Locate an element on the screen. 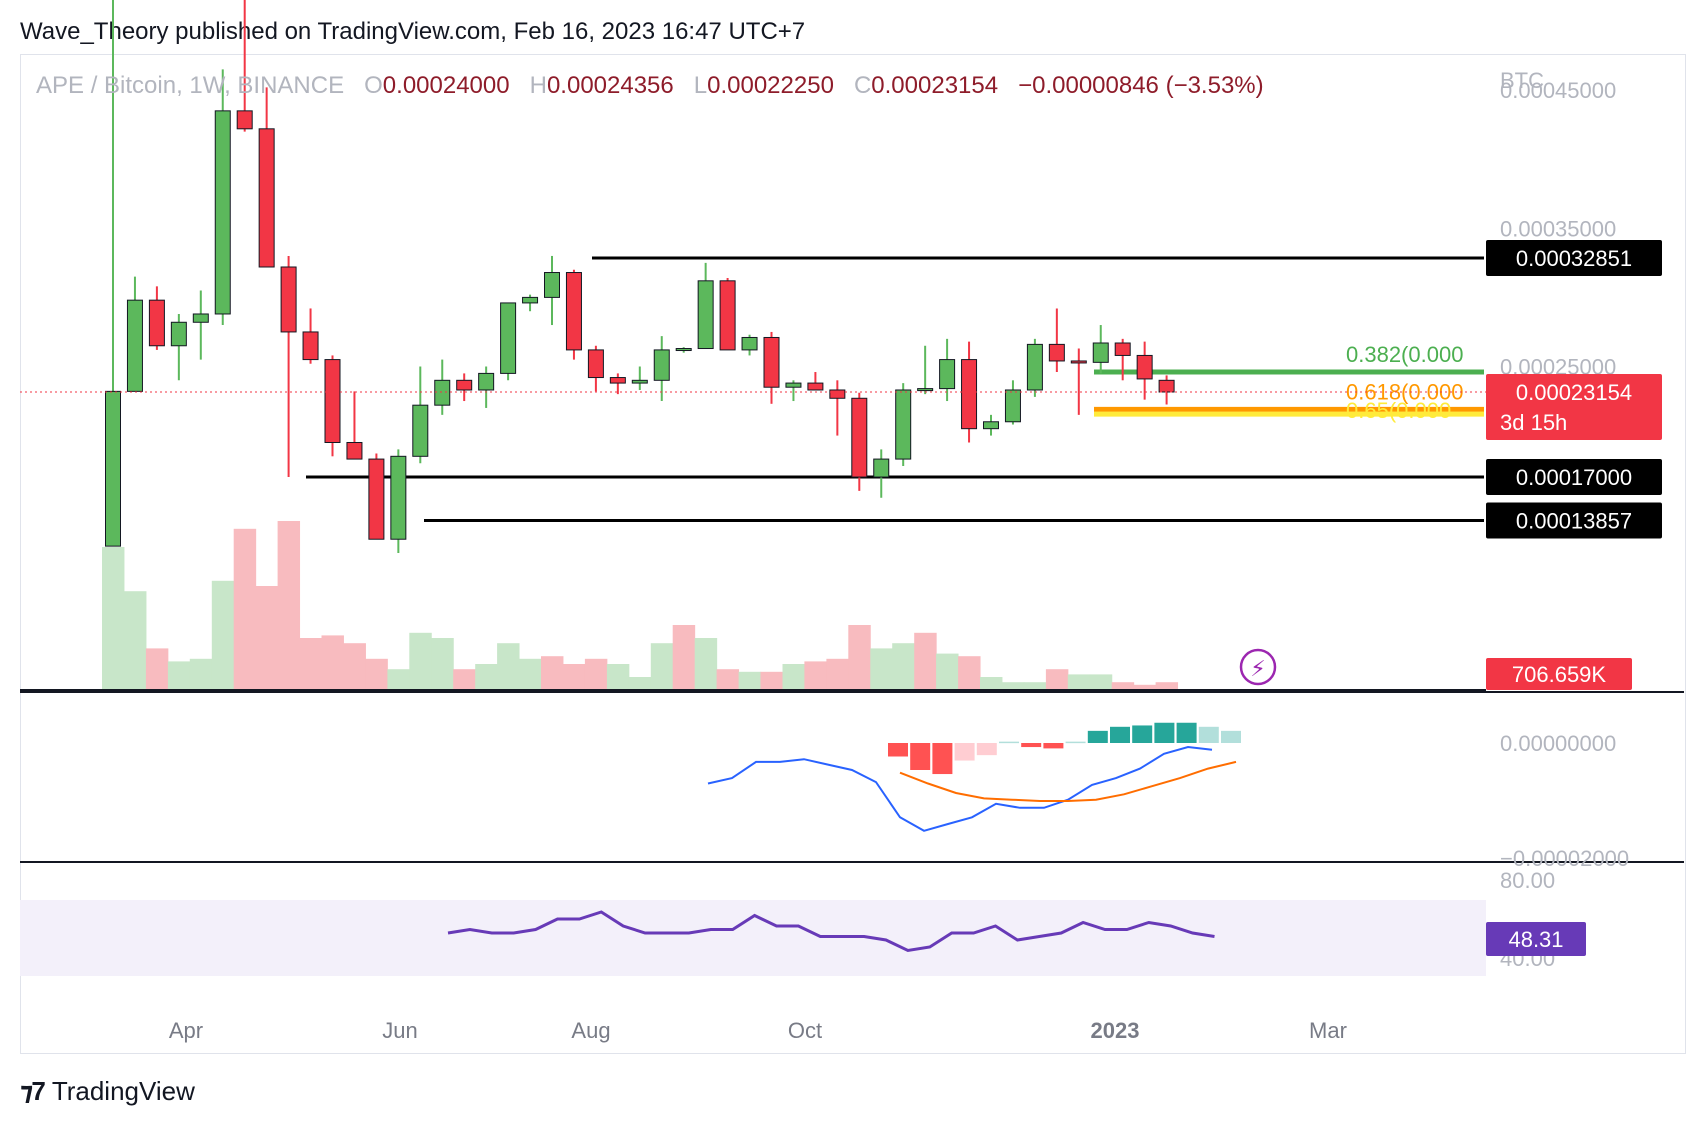 The height and width of the screenshot is (1124, 1702). volume-label: 706.659K is located at coordinates (1559, 674).